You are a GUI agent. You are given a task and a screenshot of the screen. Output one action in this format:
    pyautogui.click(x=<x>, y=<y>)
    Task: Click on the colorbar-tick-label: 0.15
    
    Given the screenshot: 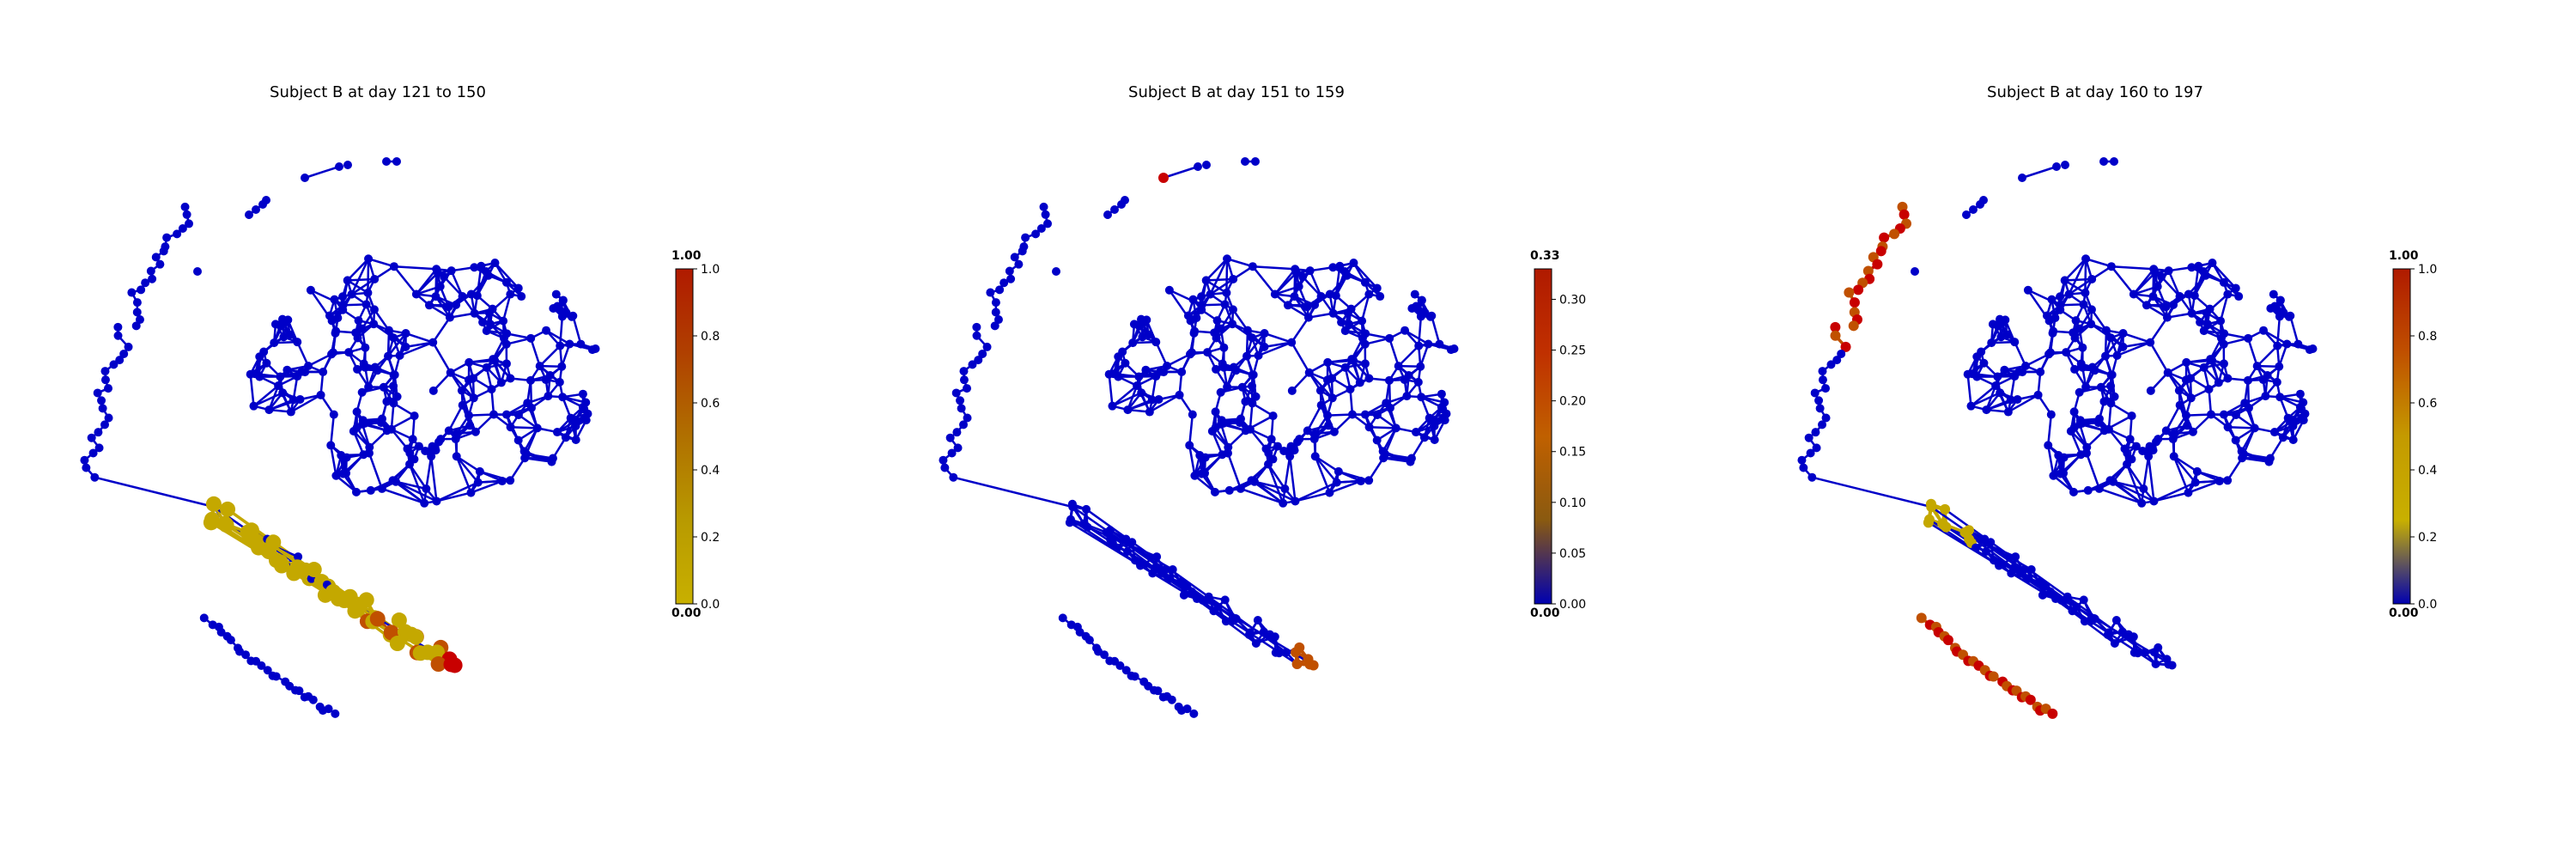 What is the action you would take?
    pyautogui.click(x=1572, y=453)
    